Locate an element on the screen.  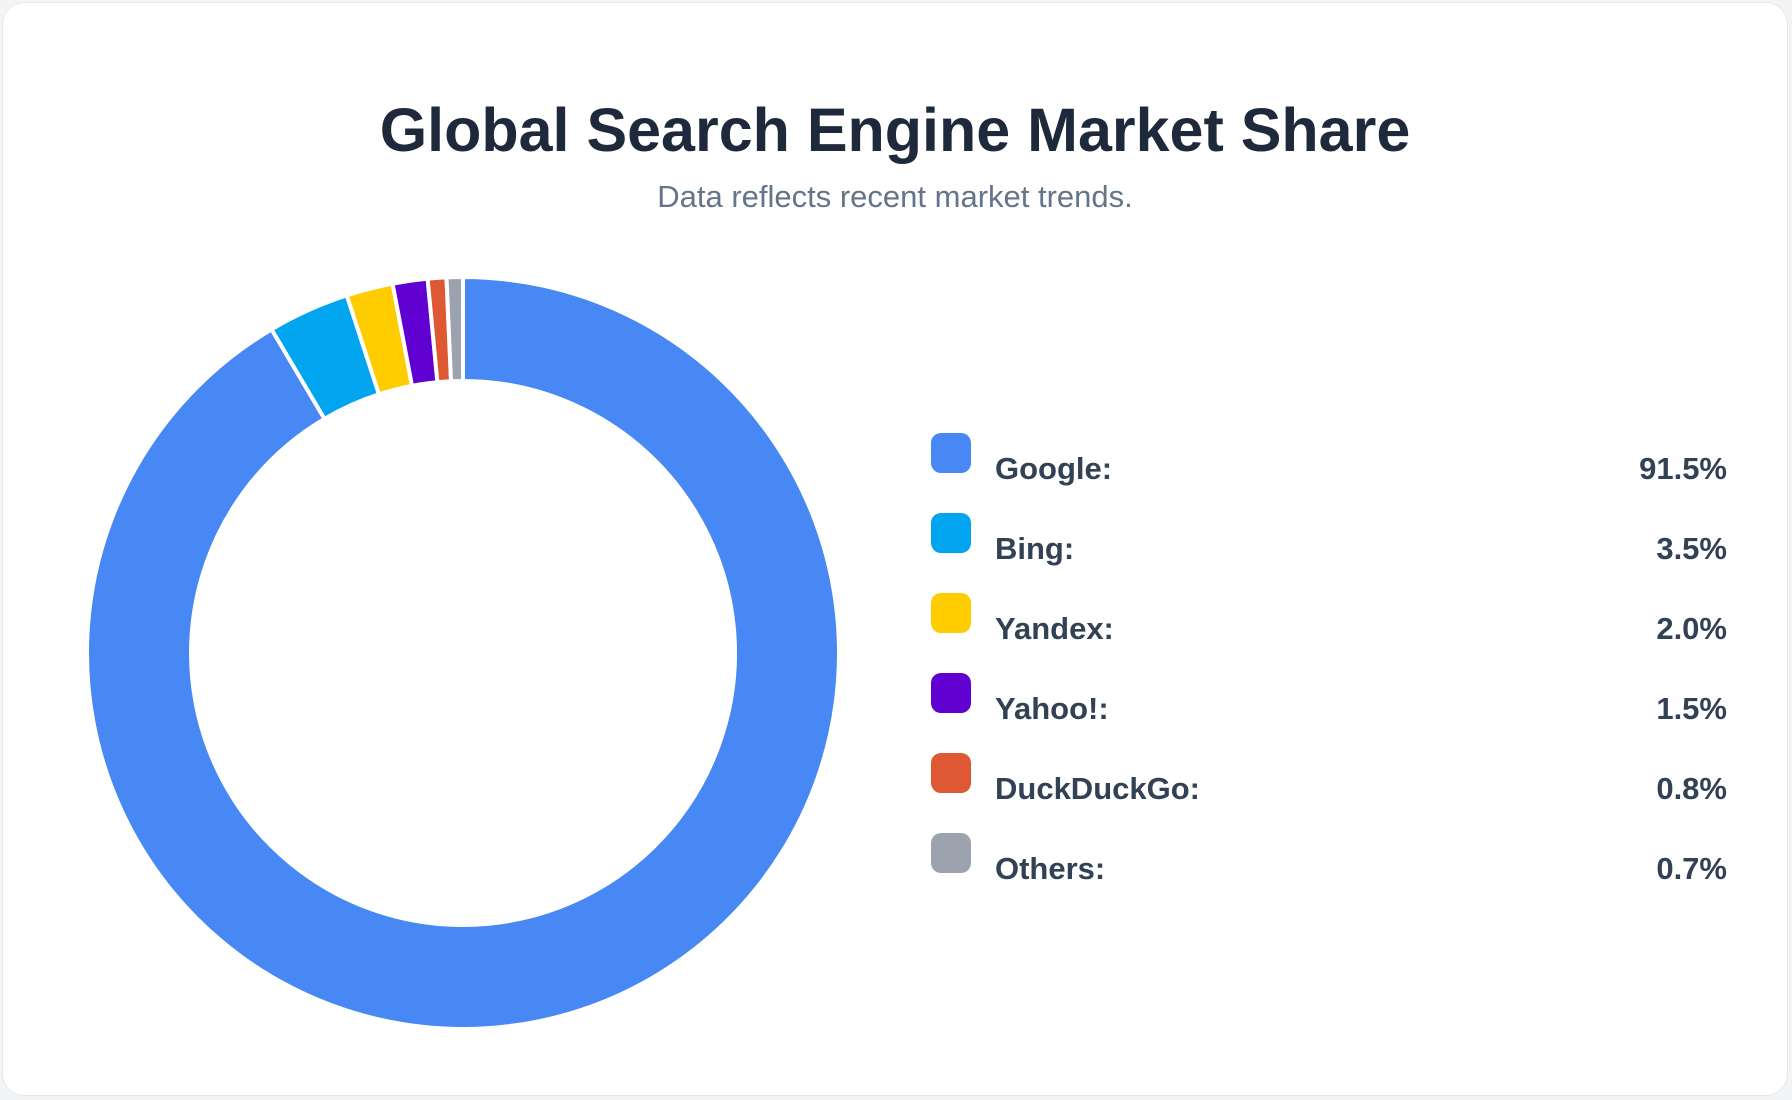
legend-item-google: Google: 91.5% is located at coordinates (1329, 473).